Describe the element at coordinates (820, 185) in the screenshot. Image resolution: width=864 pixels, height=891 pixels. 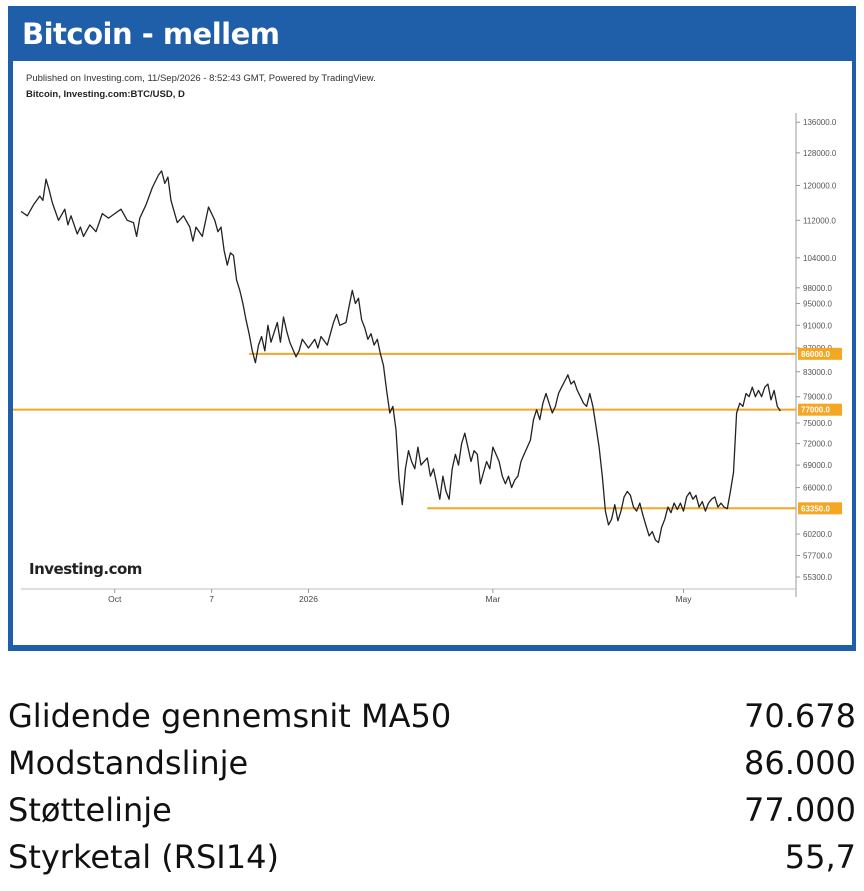
I see `y-tick-label: 120000.0` at that location.